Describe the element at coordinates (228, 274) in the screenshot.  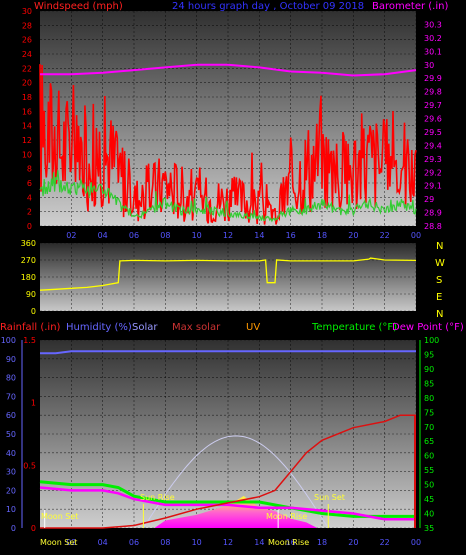
I see `direction-marks` at that location.